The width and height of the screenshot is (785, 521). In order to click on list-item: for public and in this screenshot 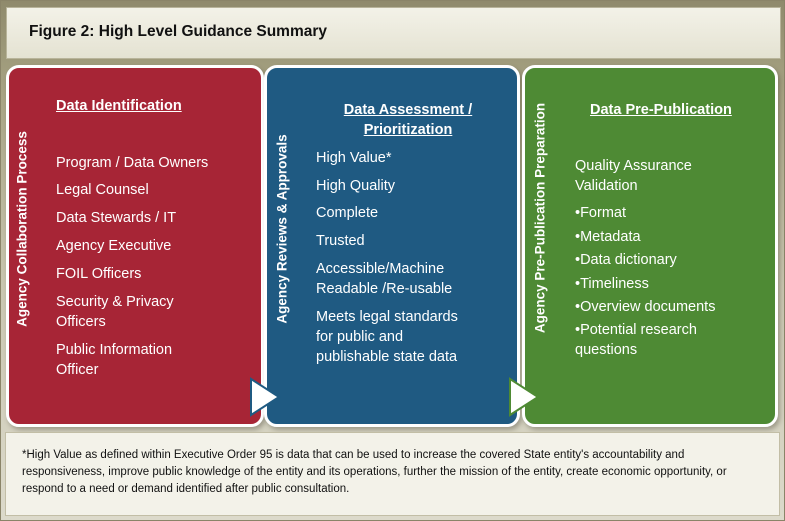, I will do `click(360, 337)`.